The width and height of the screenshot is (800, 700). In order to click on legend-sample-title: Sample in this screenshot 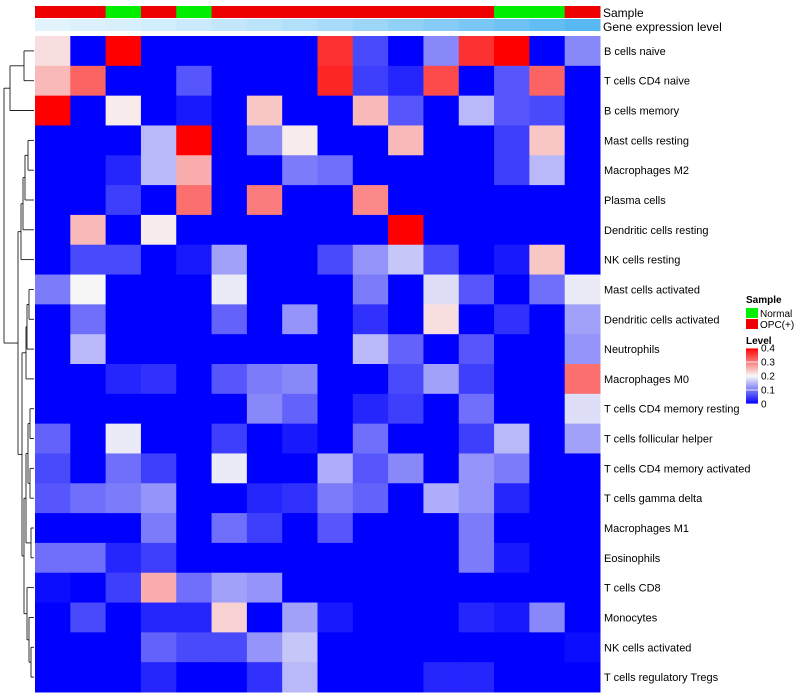, I will do `click(764, 300)`.